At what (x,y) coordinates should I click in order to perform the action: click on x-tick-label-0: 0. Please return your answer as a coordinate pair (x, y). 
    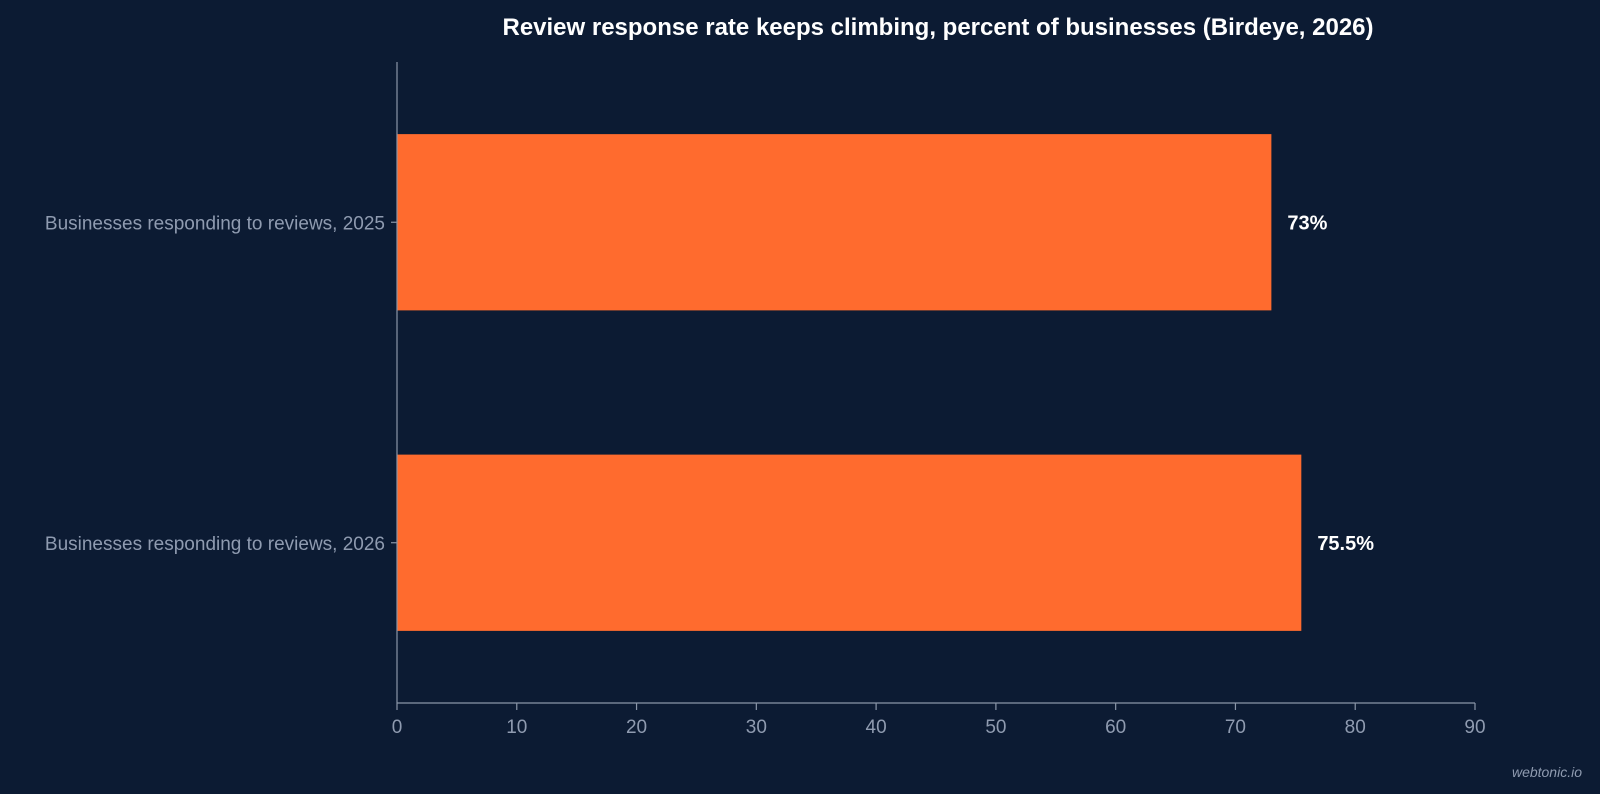
    Looking at the image, I should click on (397, 727).